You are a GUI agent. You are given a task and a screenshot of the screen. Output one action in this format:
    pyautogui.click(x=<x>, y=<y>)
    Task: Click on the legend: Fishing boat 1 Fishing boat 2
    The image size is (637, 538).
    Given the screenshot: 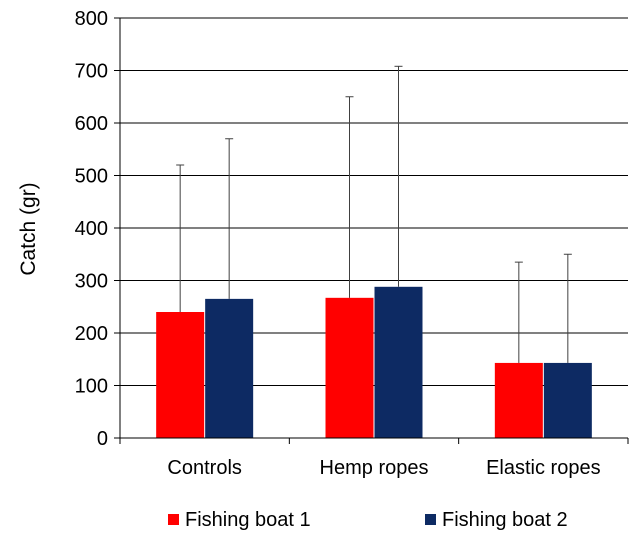 What is the action you would take?
    pyautogui.click(x=368, y=520)
    